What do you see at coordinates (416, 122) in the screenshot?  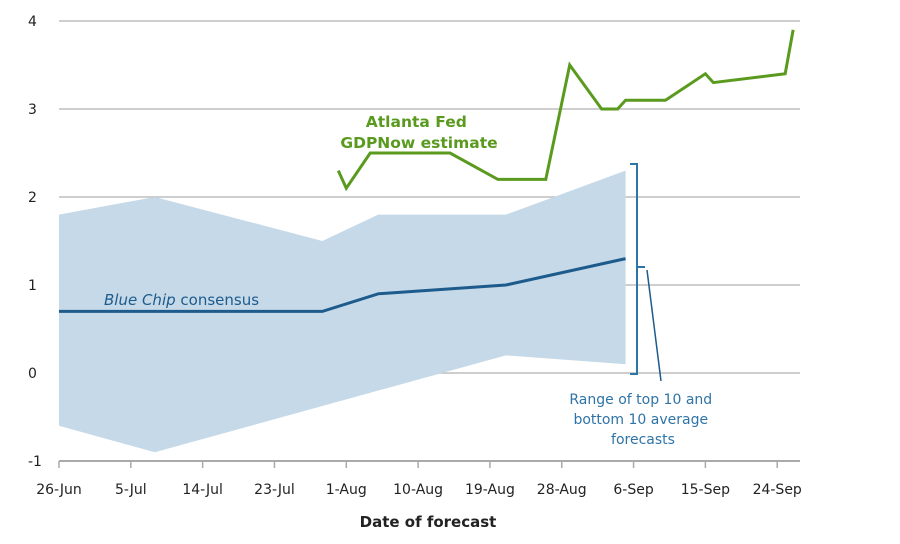 I see `gdpnow-label-line1: Atlanta Fed` at bounding box center [416, 122].